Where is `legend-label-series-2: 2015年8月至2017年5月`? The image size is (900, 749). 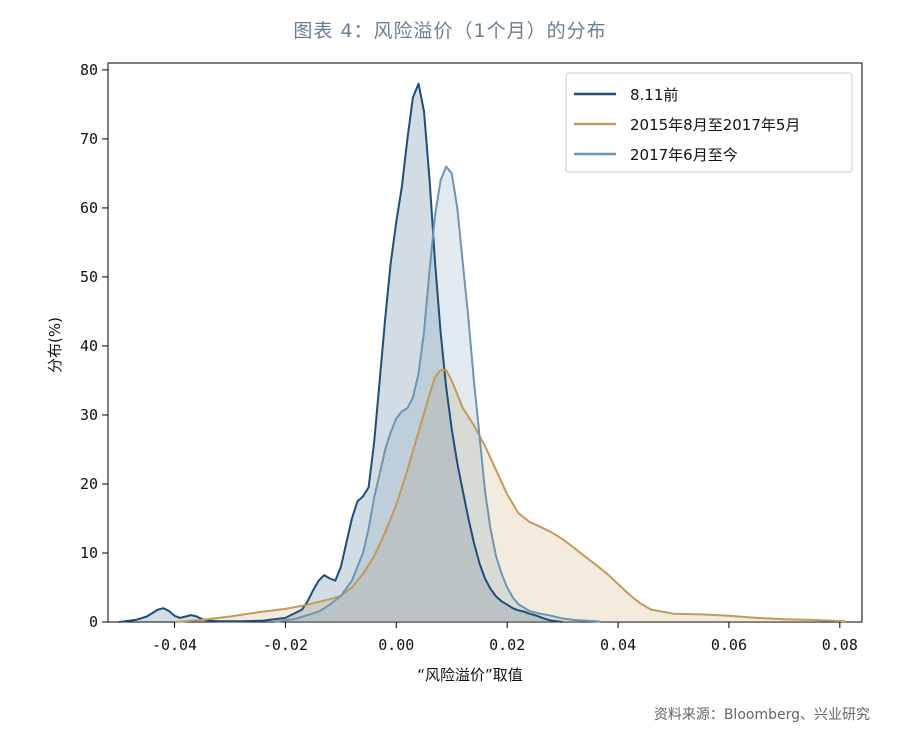
legend-label-series-2: 2015年8月至2017年5月 is located at coordinates (715, 125).